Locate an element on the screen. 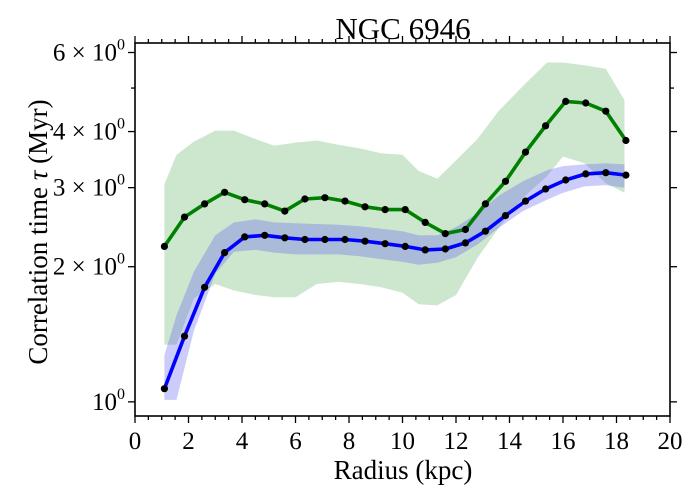 The image size is (700, 500). y-tick-label: 3 × 100 is located at coordinates (89, 187).